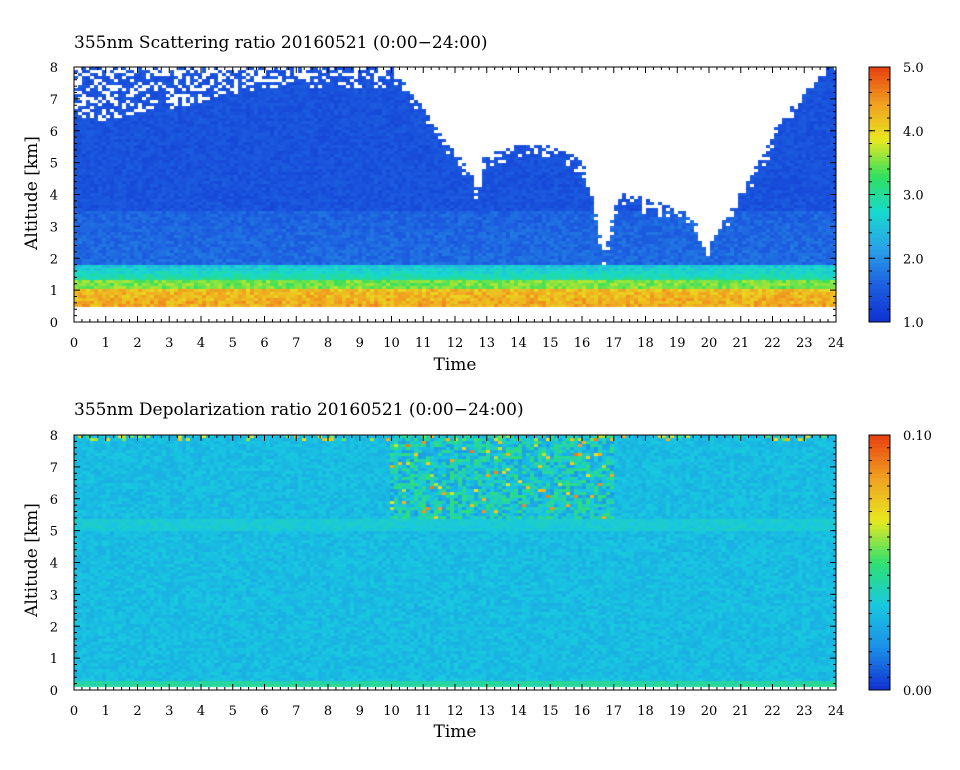 The width and height of the screenshot is (960, 770). What do you see at coordinates (54, 132) in the screenshot?
I see `y-tick-label: 6` at bounding box center [54, 132].